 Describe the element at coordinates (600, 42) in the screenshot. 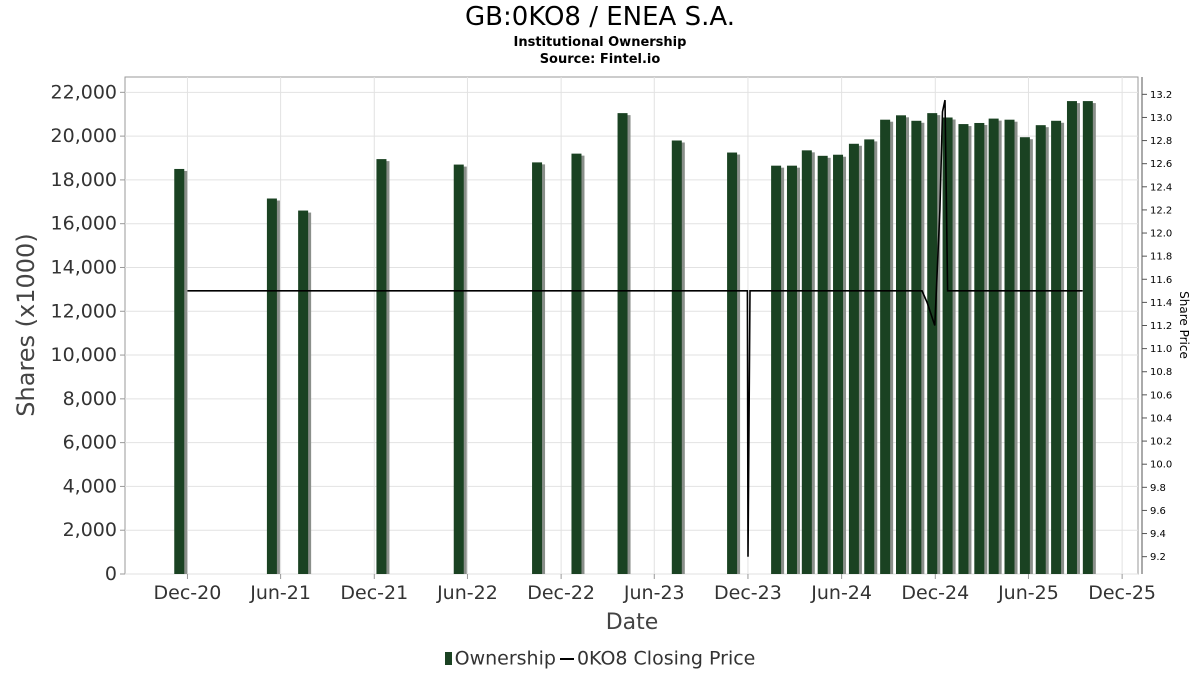

I see `chart-subtitle-ownership: Institutional Ownership` at that location.